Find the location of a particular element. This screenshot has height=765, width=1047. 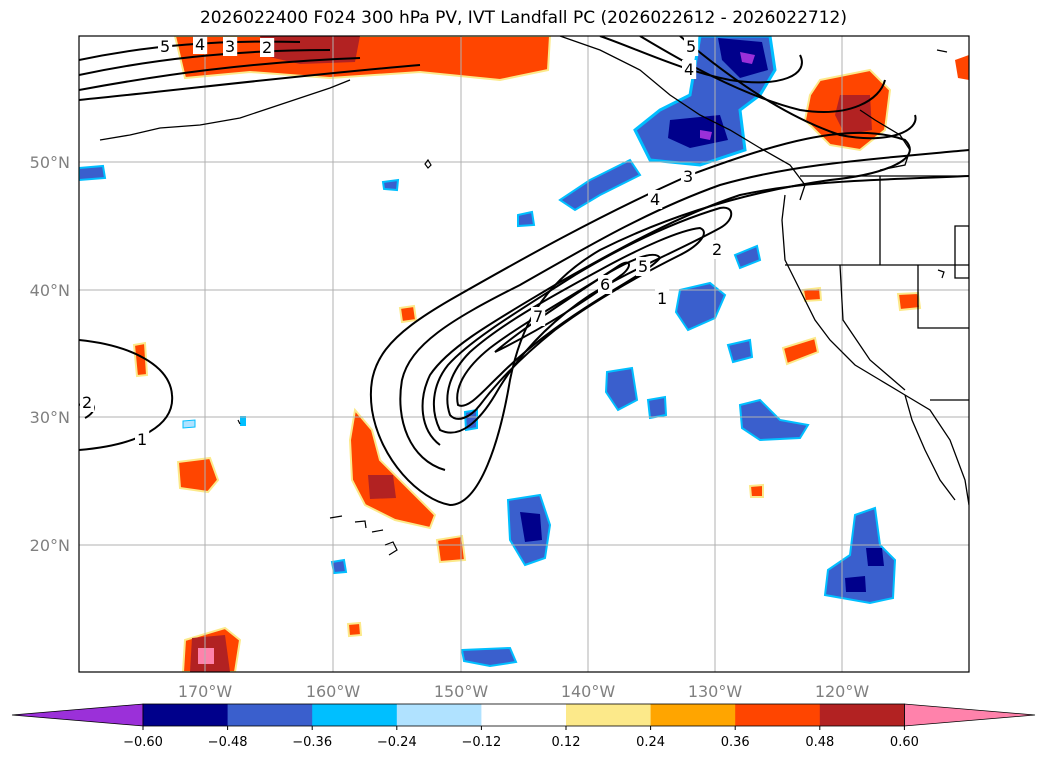

lon-label: 130°W is located at coordinates (715, 691).